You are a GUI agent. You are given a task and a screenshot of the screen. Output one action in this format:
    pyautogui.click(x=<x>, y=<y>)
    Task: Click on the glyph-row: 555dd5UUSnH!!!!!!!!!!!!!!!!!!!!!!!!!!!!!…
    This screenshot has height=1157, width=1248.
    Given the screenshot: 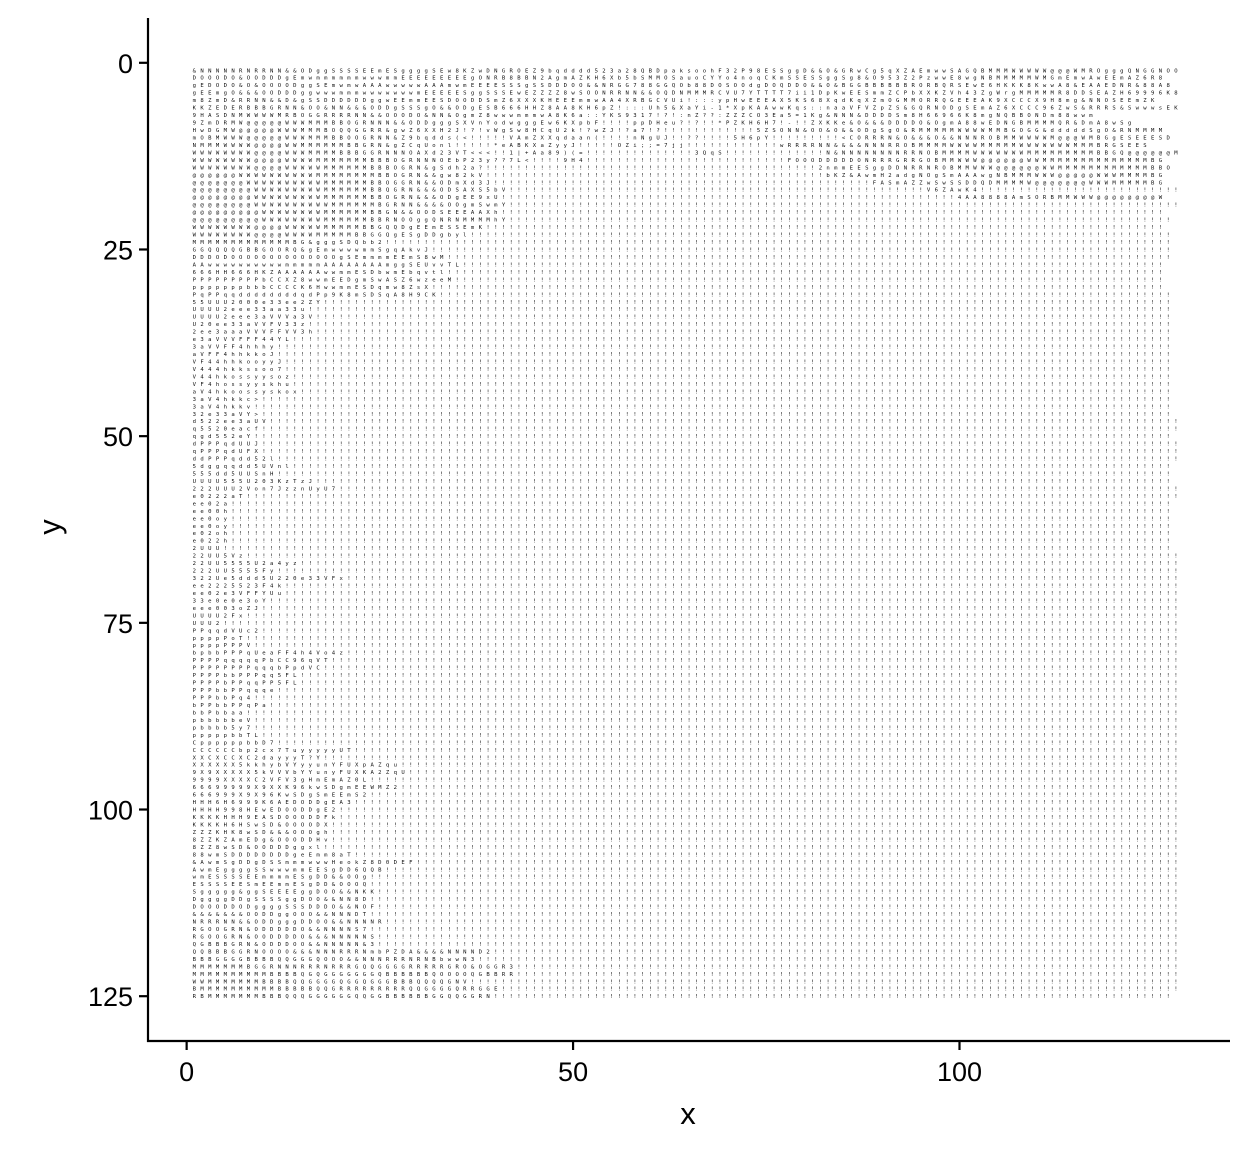 What is the action you would take?
    pyautogui.click(x=681, y=475)
    